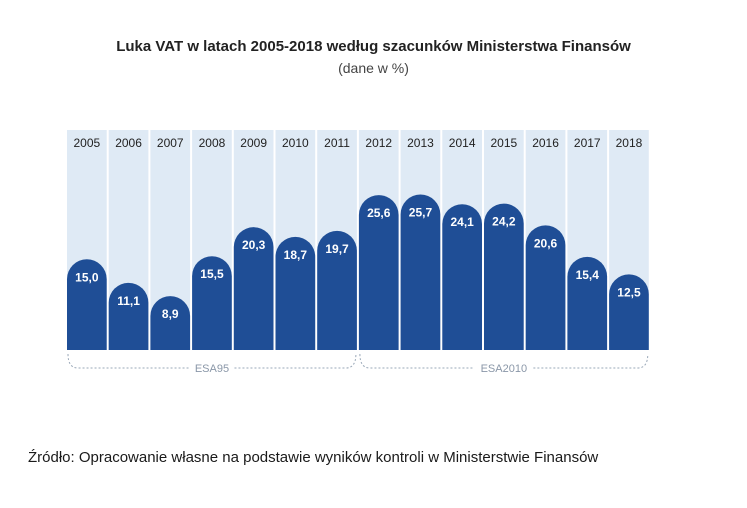 This screenshot has height=508, width=747. Describe the element at coordinates (170, 143) in the screenshot. I see `year-label: 2007` at that location.